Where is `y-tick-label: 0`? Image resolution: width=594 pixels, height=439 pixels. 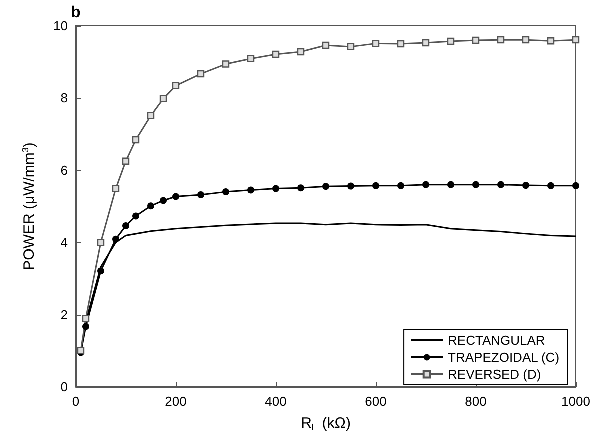
y-tick-label: 0 is located at coordinates (64, 387).